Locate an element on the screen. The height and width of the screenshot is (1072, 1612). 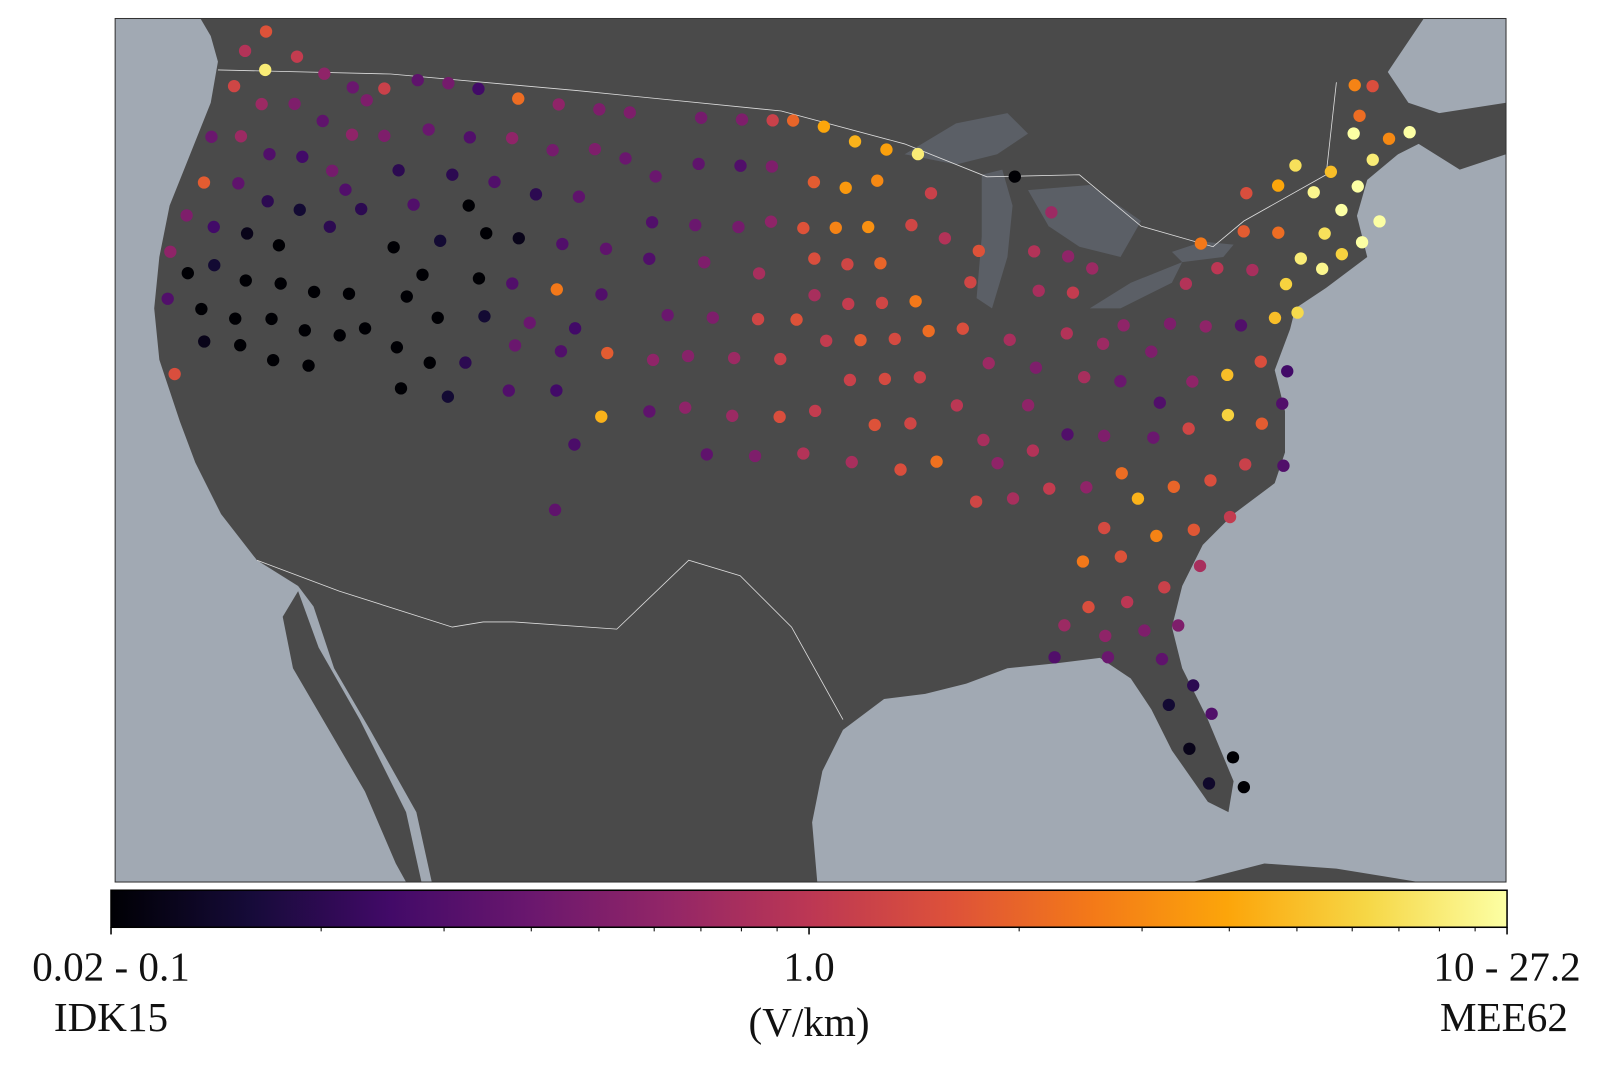
right-label: MEE62 is located at coordinates (1504, 1017).